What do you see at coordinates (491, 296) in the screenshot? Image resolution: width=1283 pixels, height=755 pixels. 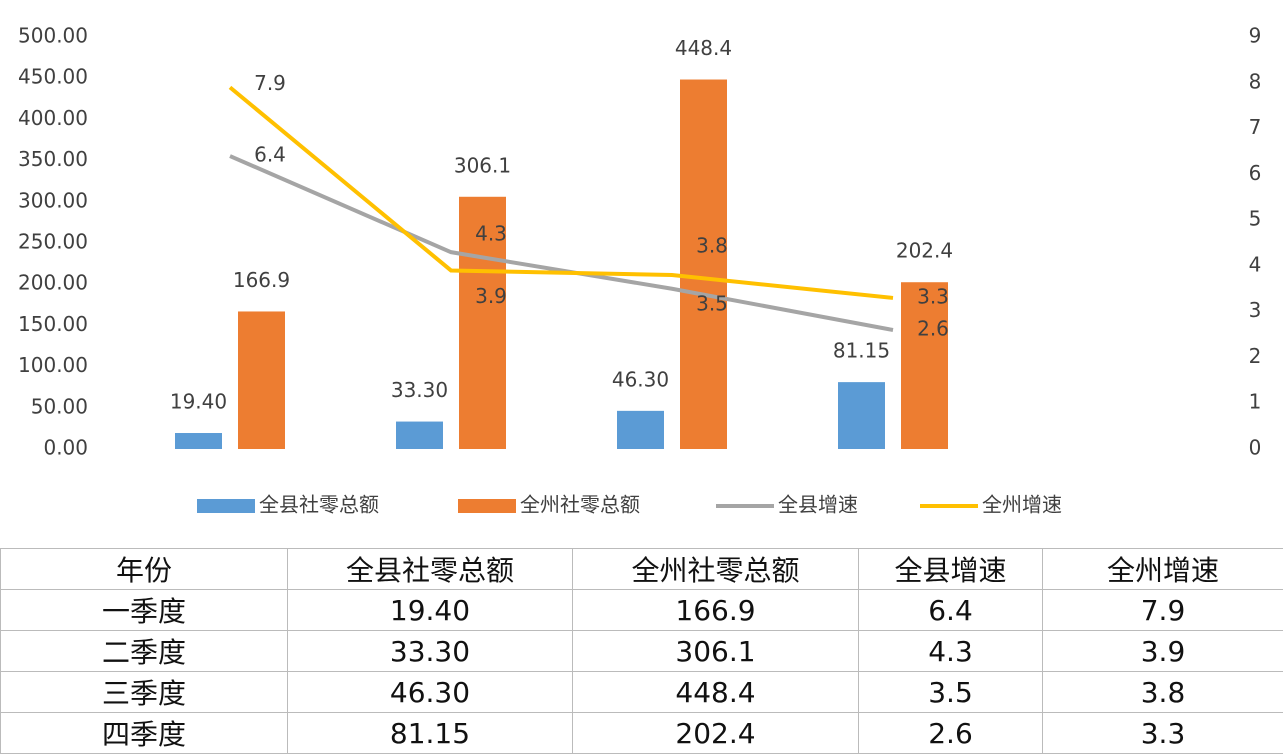 I see `data-label: 3.9` at bounding box center [491, 296].